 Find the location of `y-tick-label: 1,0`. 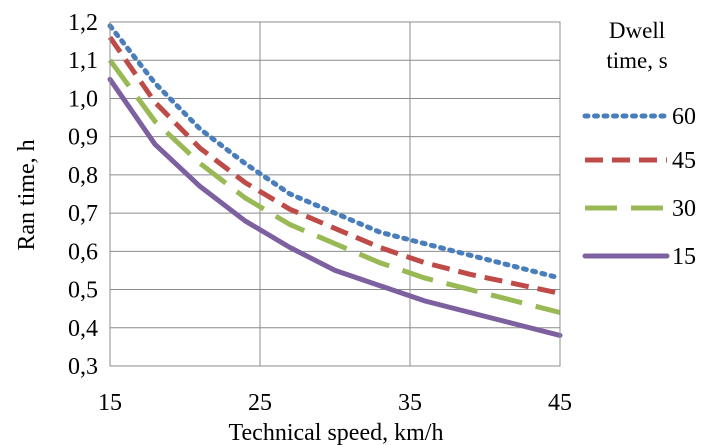

y-tick-label: 1,0 is located at coordinates (83, 99).